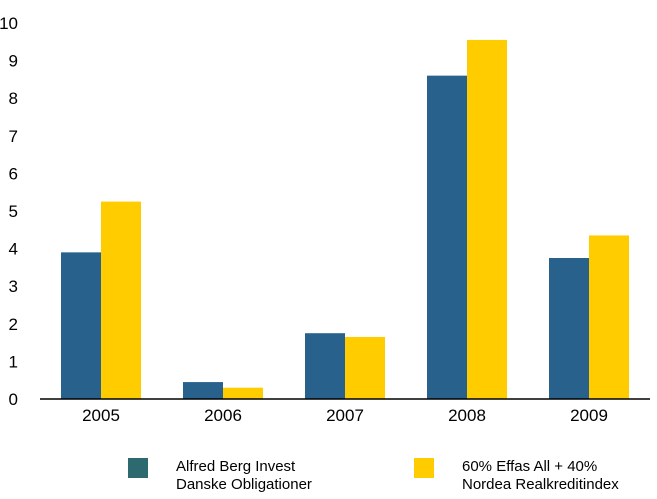 The image size is (657, 499). Describe the element at coordinates (13, 324) in the screenshot. I see `y-tick-label: 2` at that location.